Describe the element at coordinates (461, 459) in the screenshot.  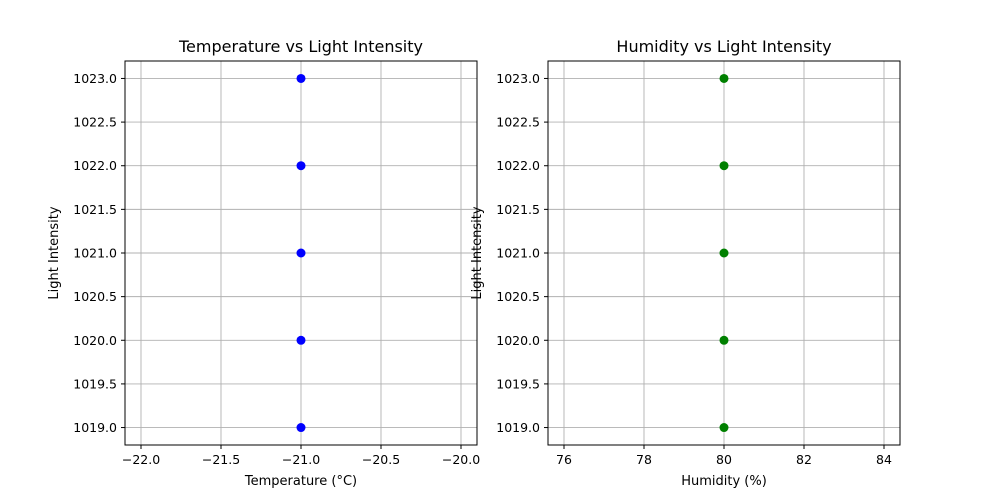
I see `x-tick-label: −20.0` at that location.